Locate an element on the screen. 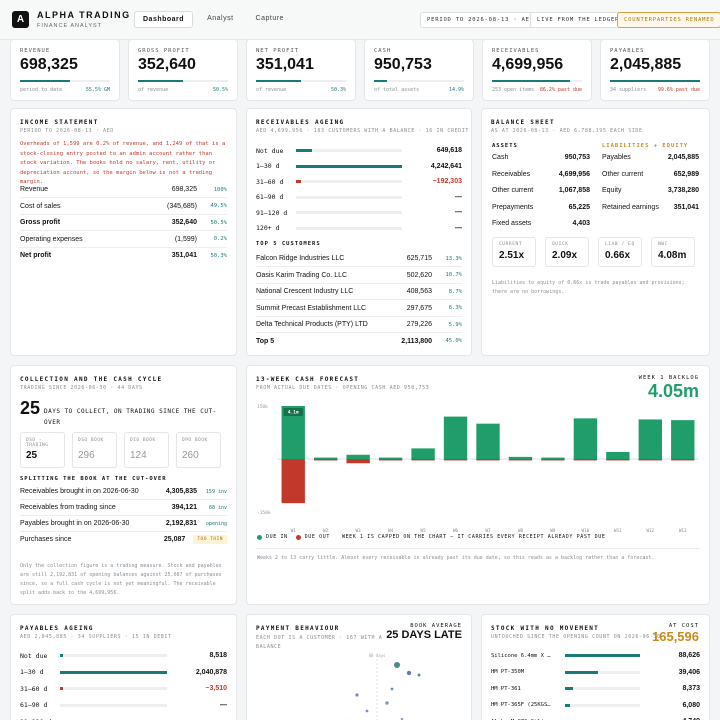 This screenshot has height=720, width=720. bucket-label: 31–60 d is located at coordinates (34, 688).